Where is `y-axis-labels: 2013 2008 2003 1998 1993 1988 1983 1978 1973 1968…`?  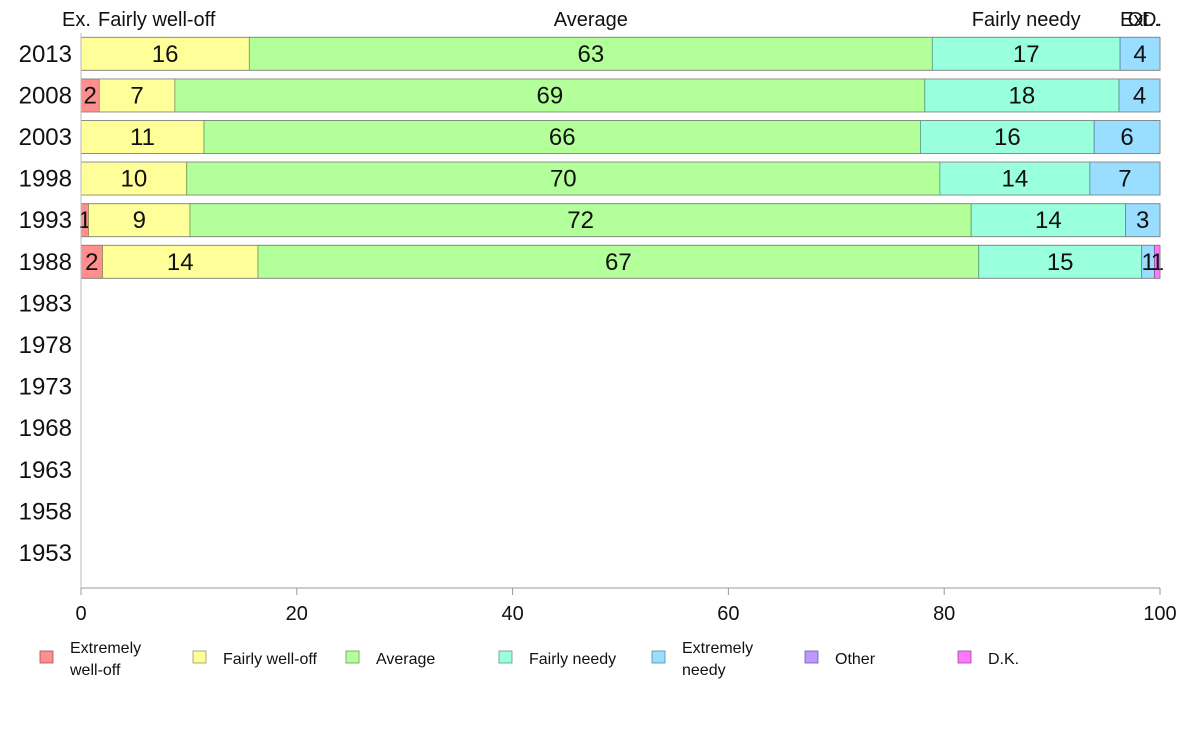 y-axis-labels: 2013 2008 2003 1998 1993 1988 1983 1978 1973 1968… is located at coordinates (45, 304).